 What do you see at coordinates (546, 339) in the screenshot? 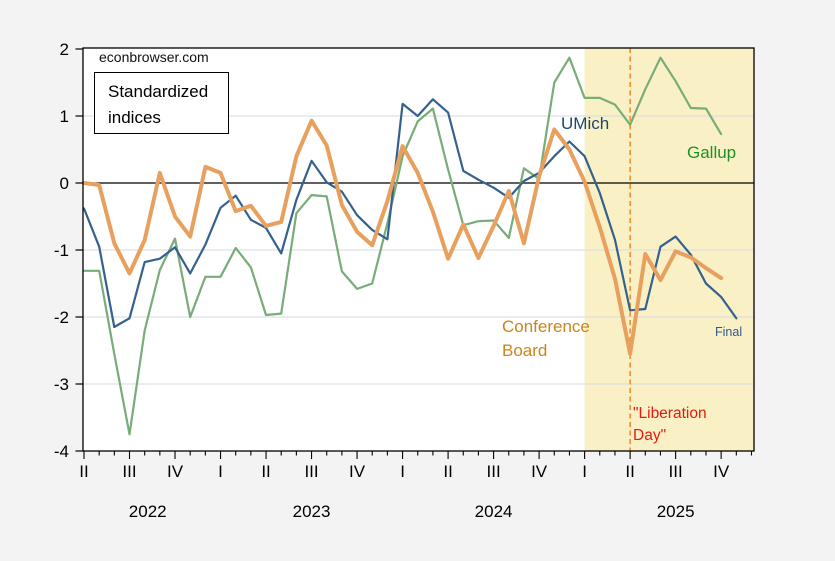
I see `conference-board-series-label: Conference Board` at bounding box center [546, 339].